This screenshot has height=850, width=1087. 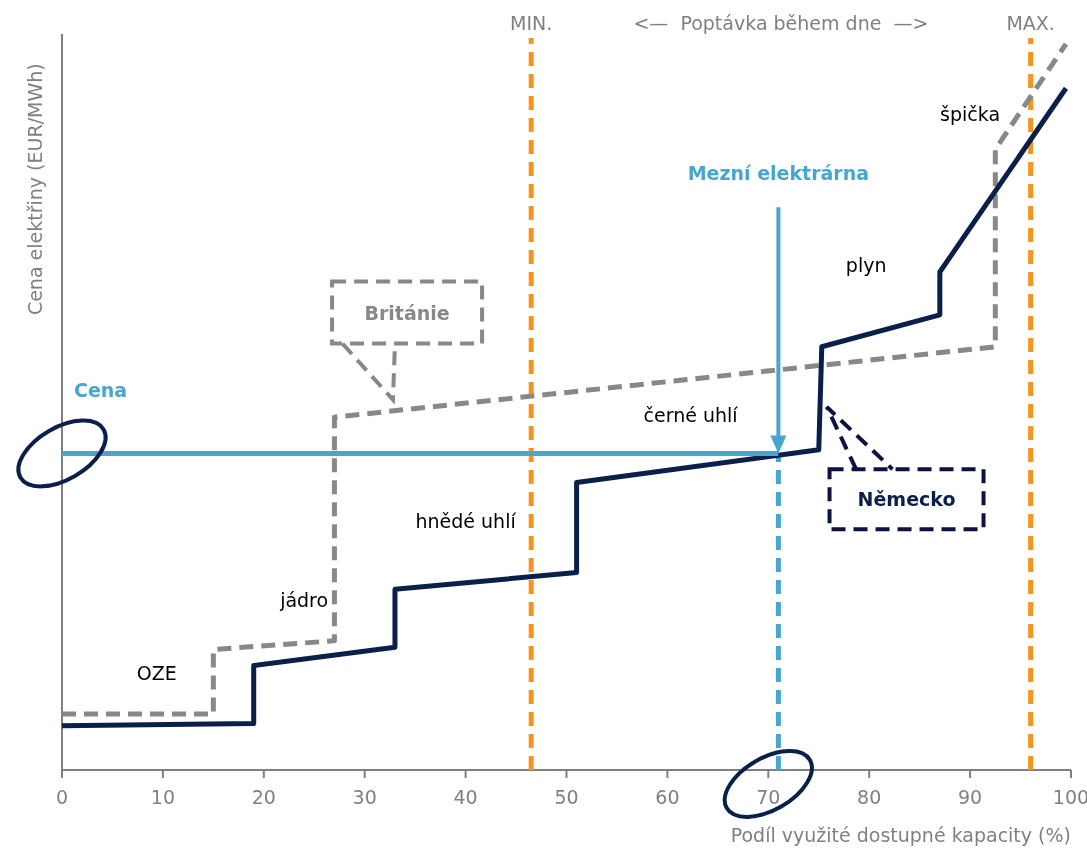 I want to click on ref-line-label: Mezní elektrárna, so click(x=778, y=172).